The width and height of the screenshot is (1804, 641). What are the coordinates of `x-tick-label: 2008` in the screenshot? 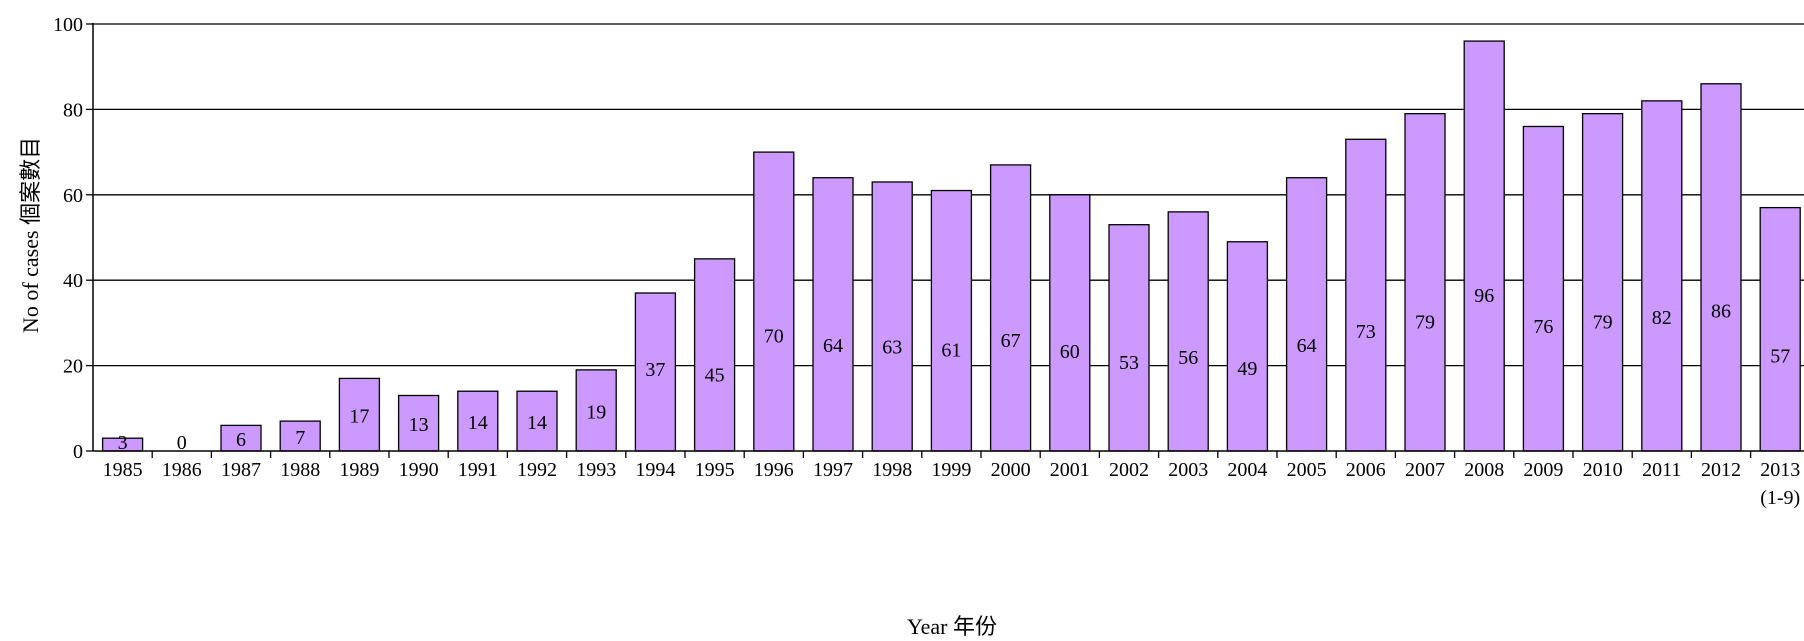 It's located at (1484, 470).